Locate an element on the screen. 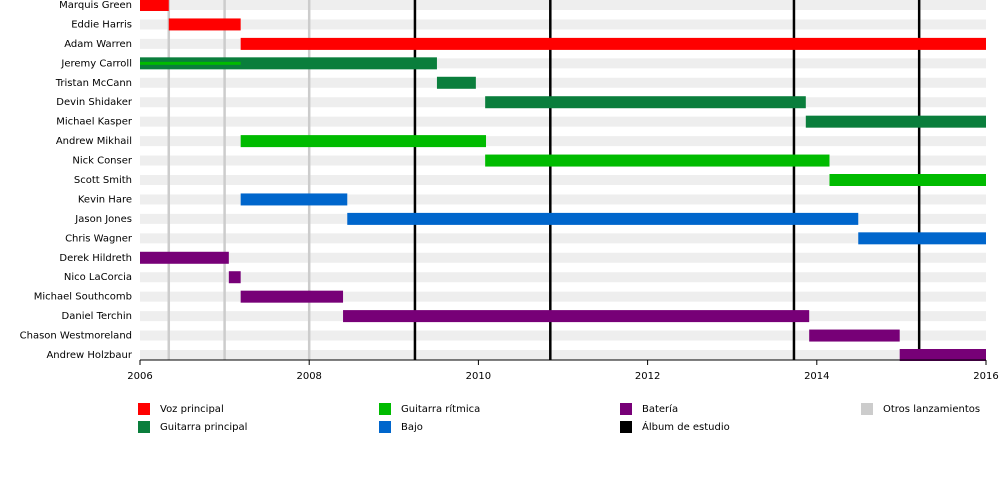  x-tick-label: 2010 is located at coordinates (478, 376).